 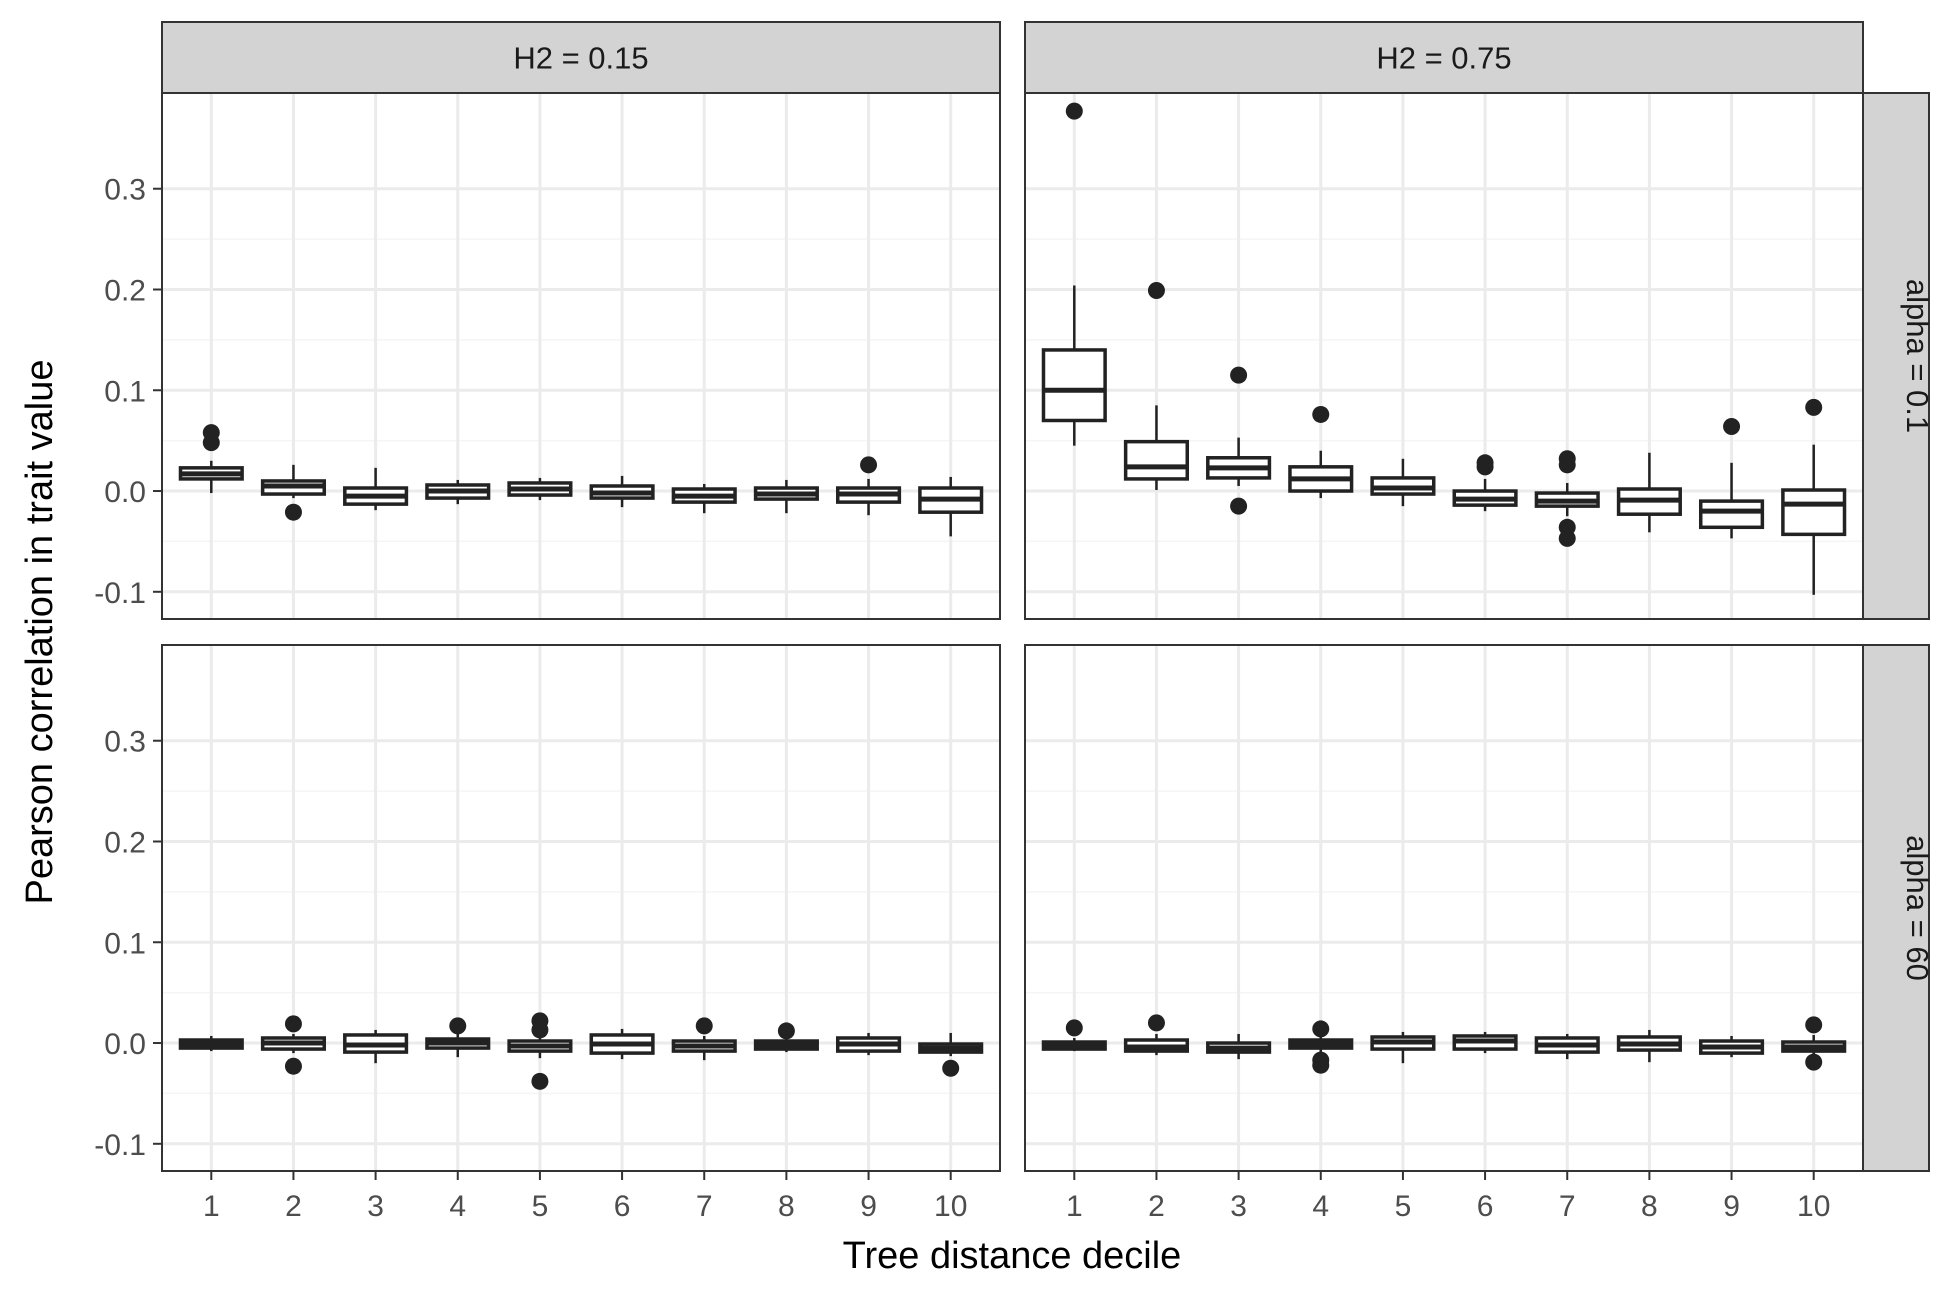 I want to click on facet-strip-row-label: alpha = 60, so click(x=1917, y=908).